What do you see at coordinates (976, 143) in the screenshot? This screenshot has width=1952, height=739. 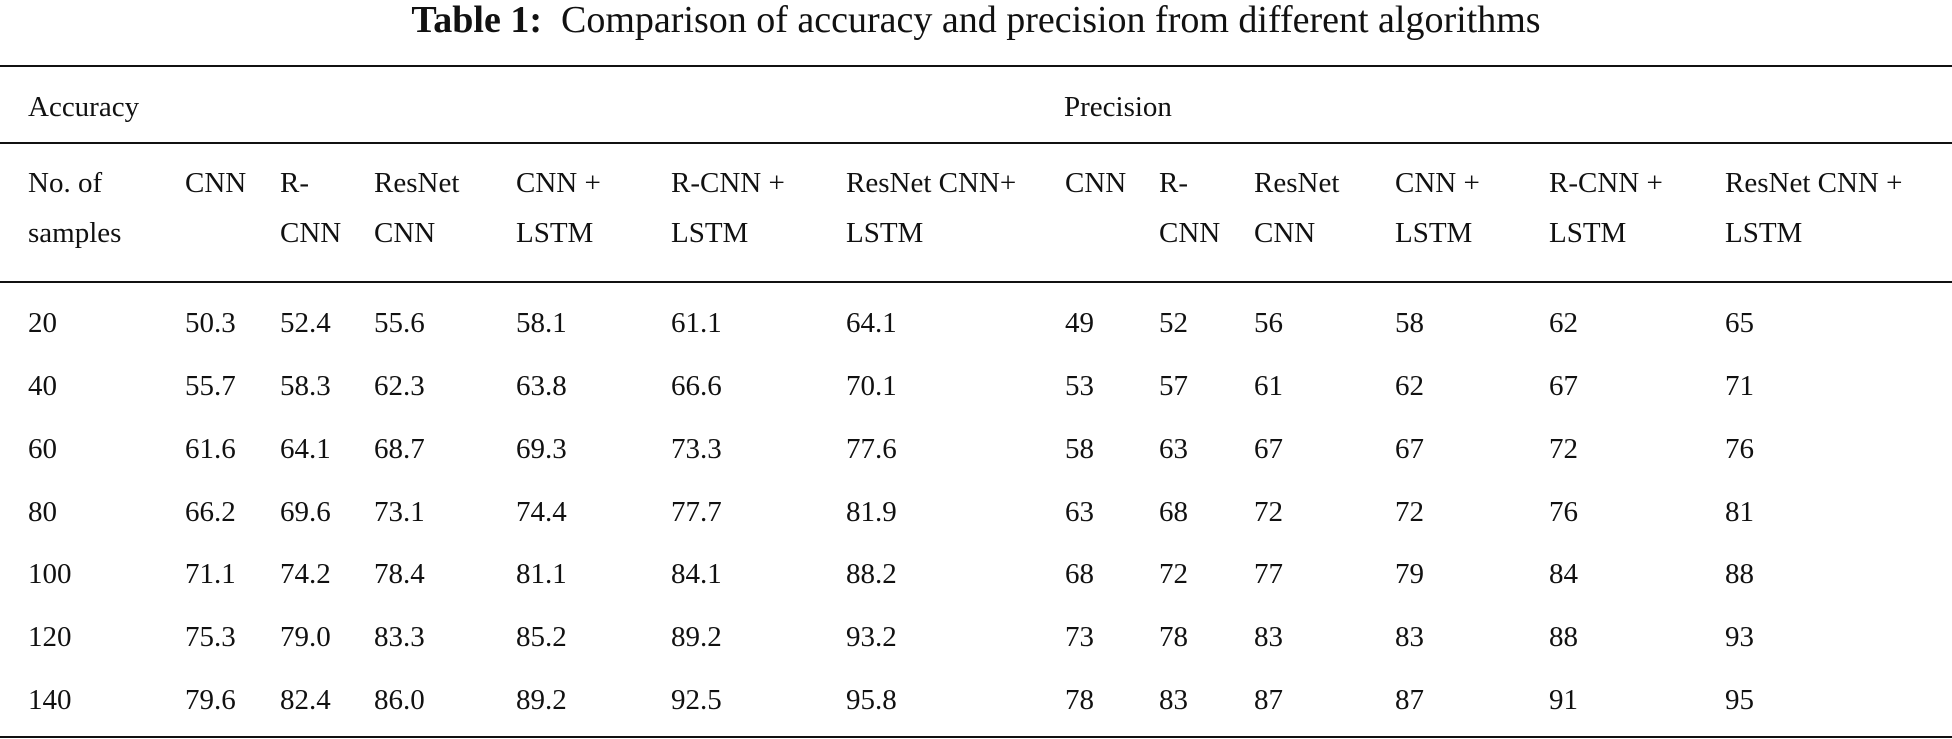 I see `group-header-rule` at bounding box center [976, 143].